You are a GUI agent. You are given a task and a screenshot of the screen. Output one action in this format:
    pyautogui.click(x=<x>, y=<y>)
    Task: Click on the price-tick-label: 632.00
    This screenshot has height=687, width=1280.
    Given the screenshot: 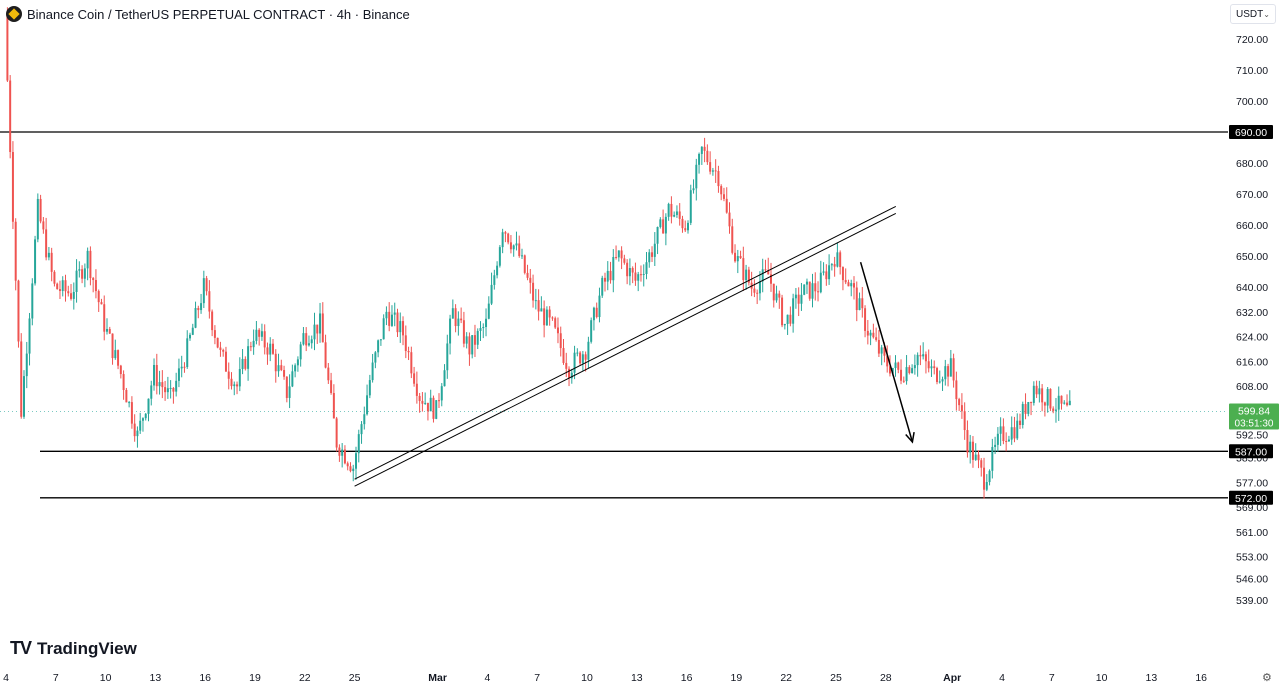 What is the action you would take?
    pyautogui.click(x=1252, y=313)
    